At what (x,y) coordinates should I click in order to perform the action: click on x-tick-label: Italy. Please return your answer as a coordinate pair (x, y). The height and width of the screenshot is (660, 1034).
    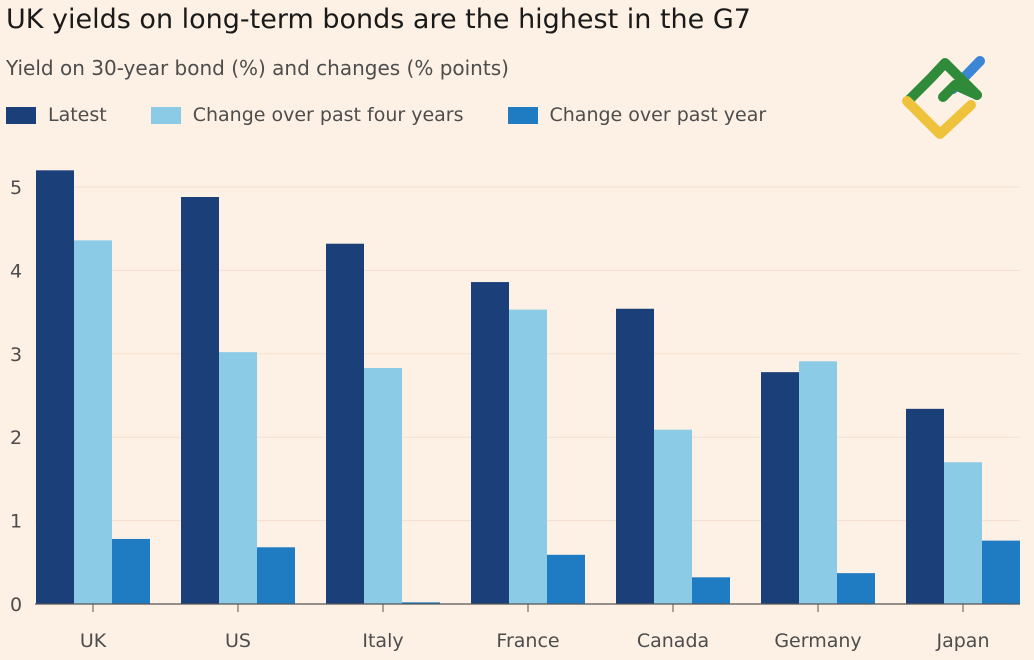
    Looking at the image, I should click on (382, 641).